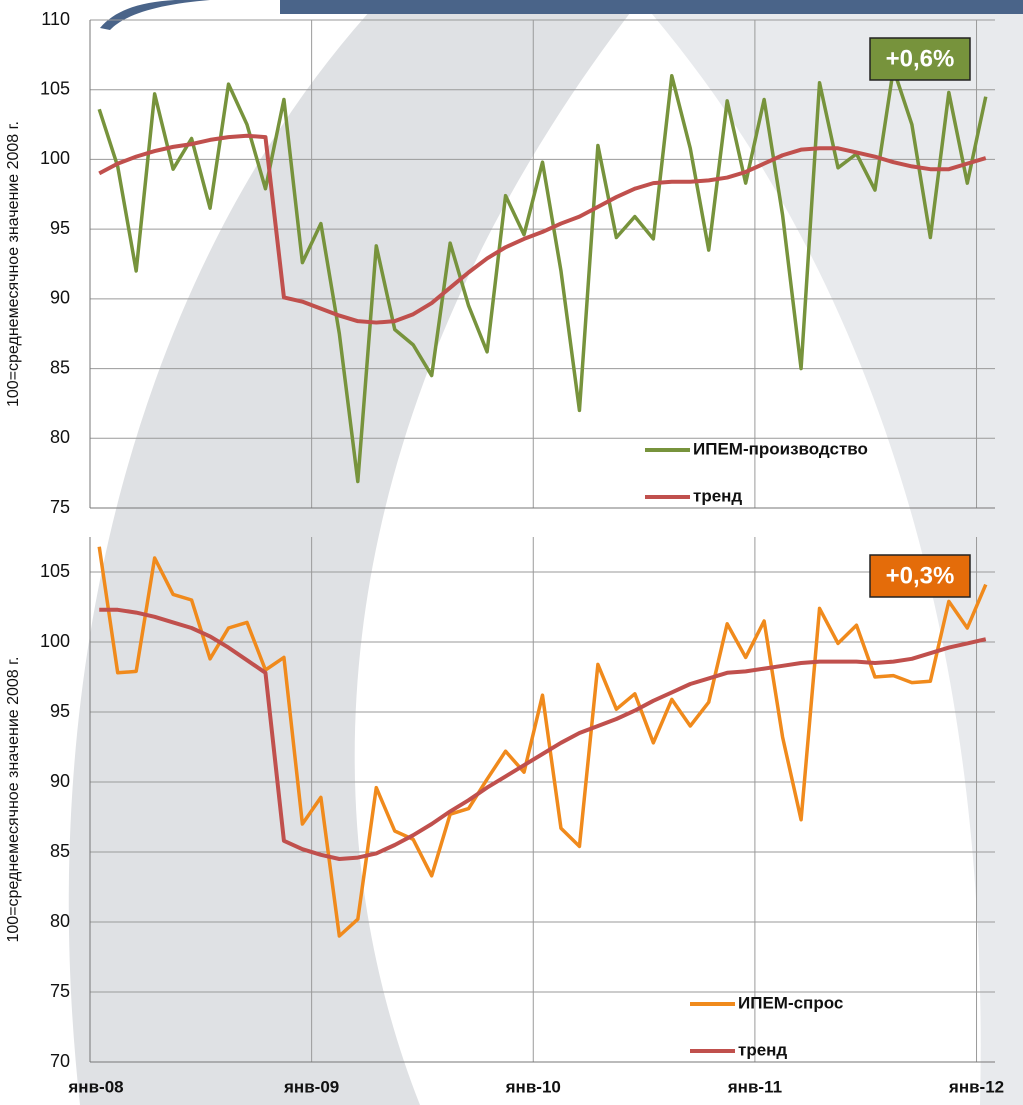  What do you see at coordinates (533, 1086) in the screenshot?
I see `x-tick-label: янв-10` at bounding box center [533, 1086].